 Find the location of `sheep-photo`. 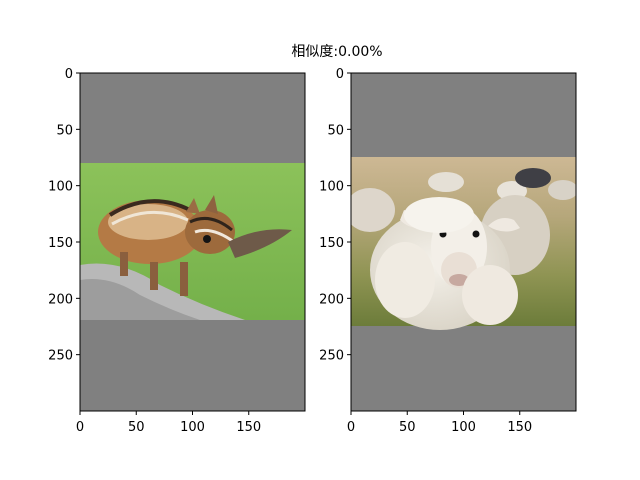

sheep-photo is located at coordinates (463, 243).